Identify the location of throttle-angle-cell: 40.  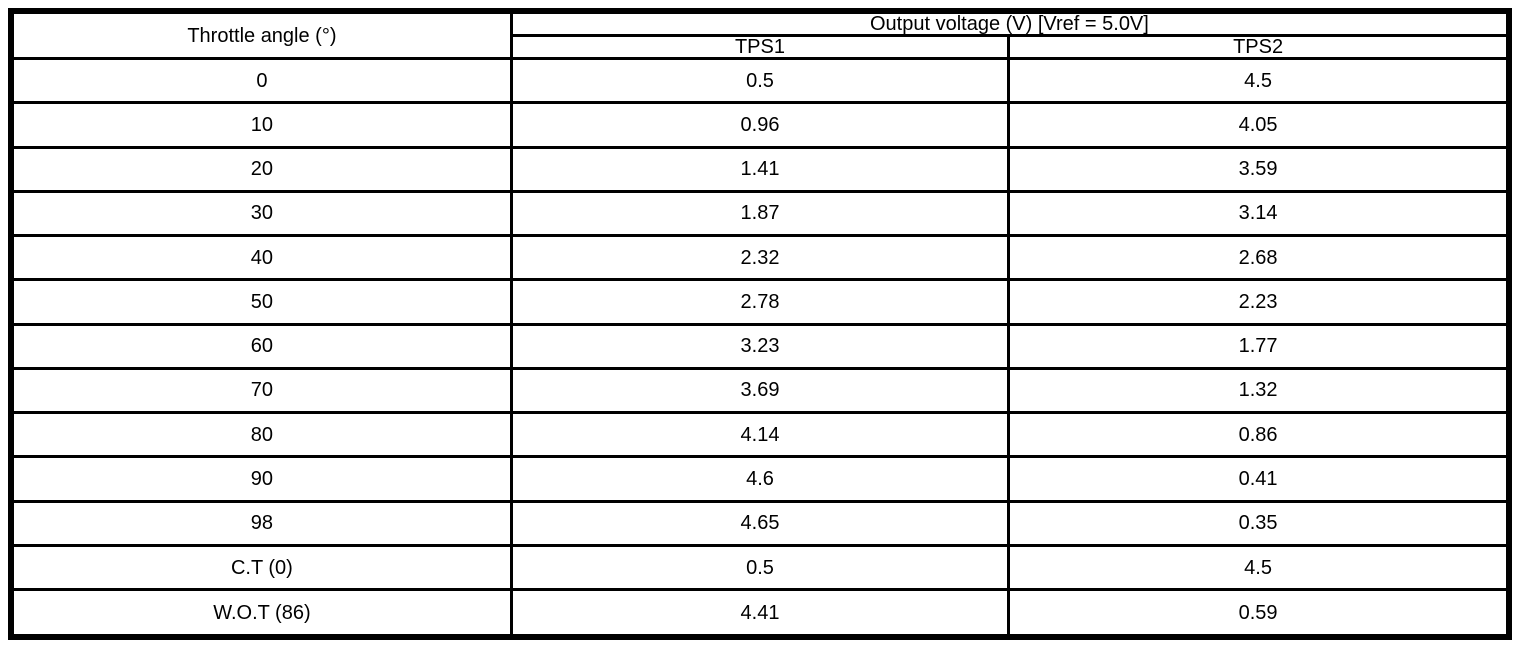
(261, 258).